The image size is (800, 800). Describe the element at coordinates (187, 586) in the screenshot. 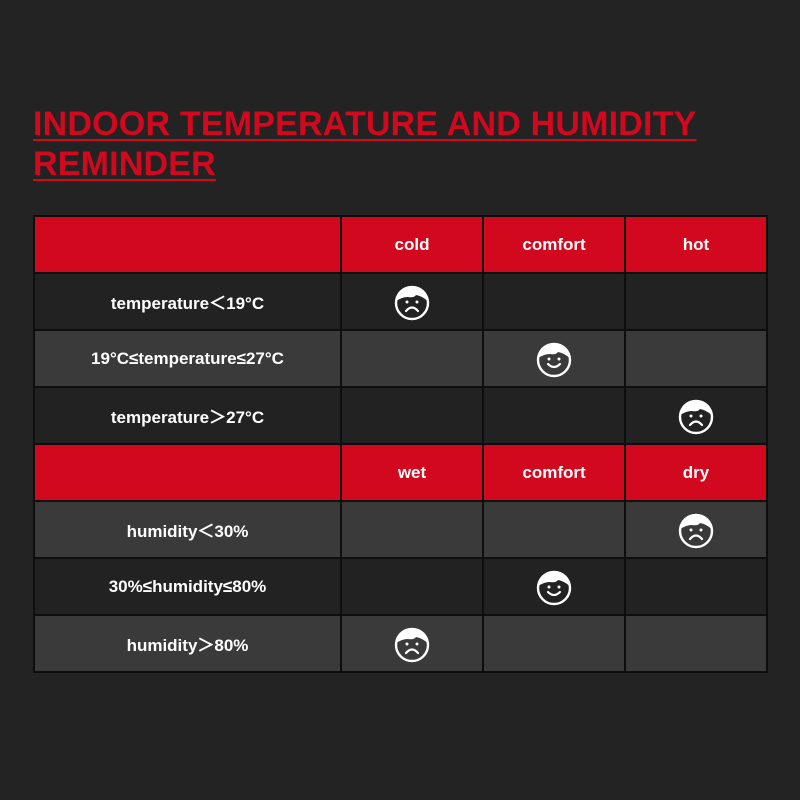

I see `row-label: 30%≤humidity≤80%` at that location.